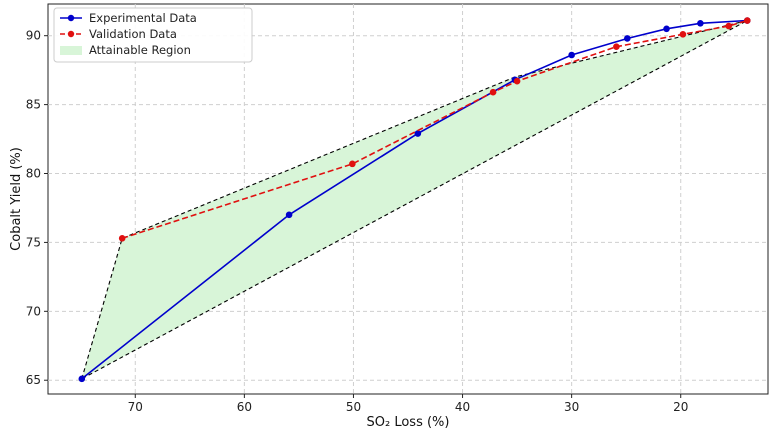 The height and width of the screenshot is (432, 780). I want to click on x-axis-label: SO₂ Loss (%), so click(408, 422).